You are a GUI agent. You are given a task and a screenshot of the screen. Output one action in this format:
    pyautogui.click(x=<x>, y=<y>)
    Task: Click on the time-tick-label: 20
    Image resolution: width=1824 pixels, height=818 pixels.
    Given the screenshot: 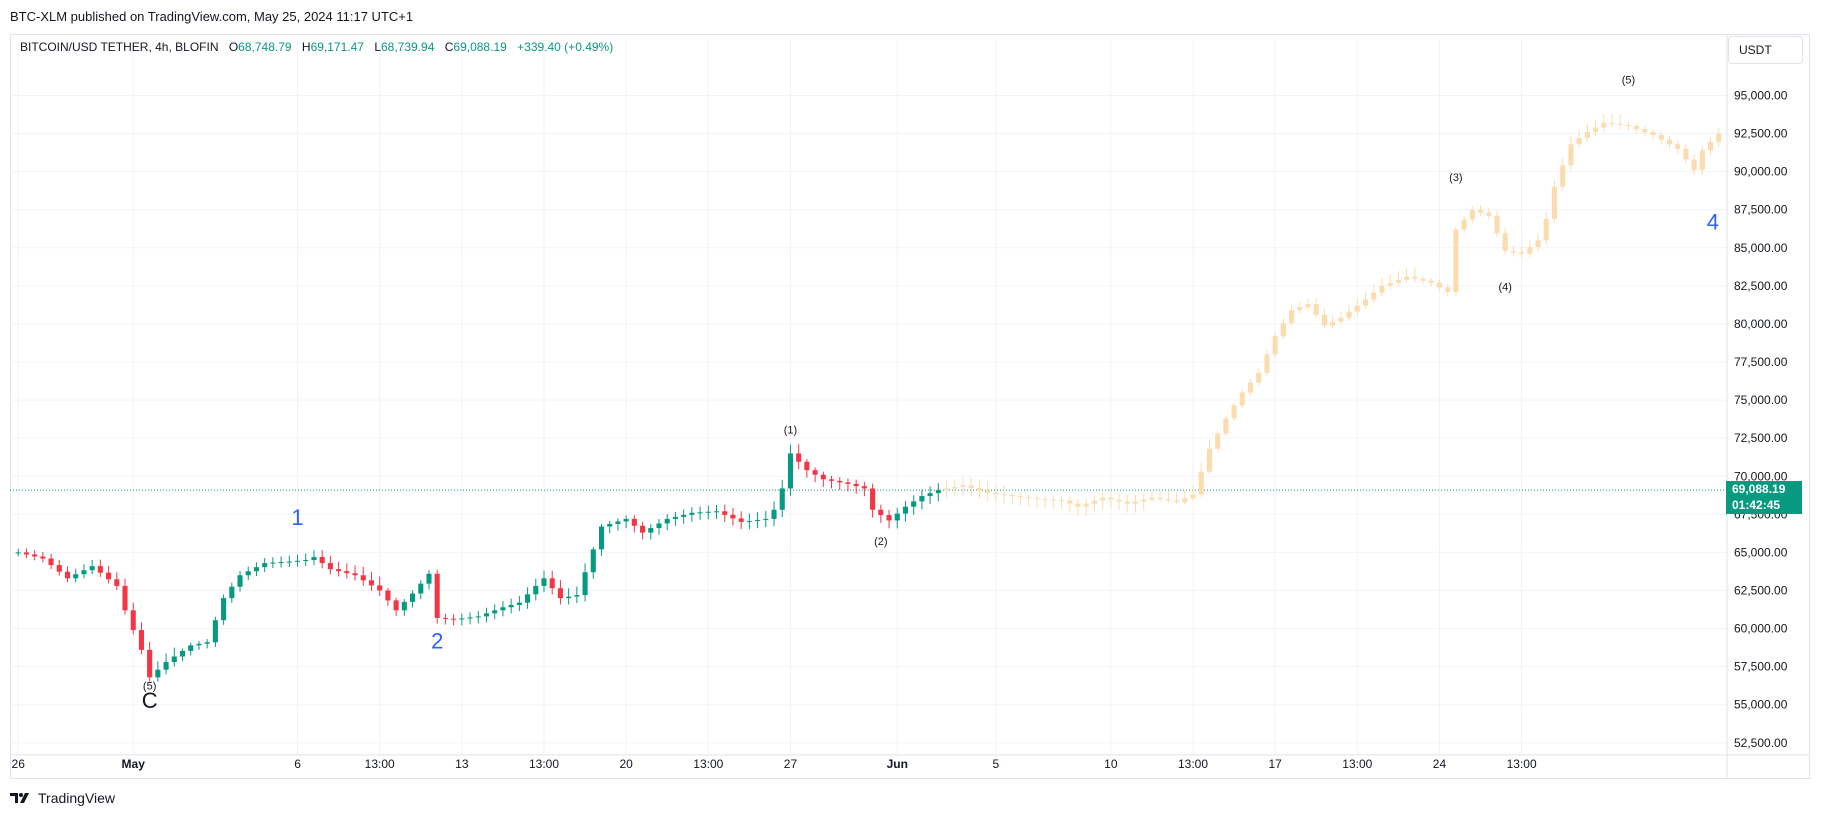 What is the action you would take?
    pyautogui.click(x=626, y=764)
    